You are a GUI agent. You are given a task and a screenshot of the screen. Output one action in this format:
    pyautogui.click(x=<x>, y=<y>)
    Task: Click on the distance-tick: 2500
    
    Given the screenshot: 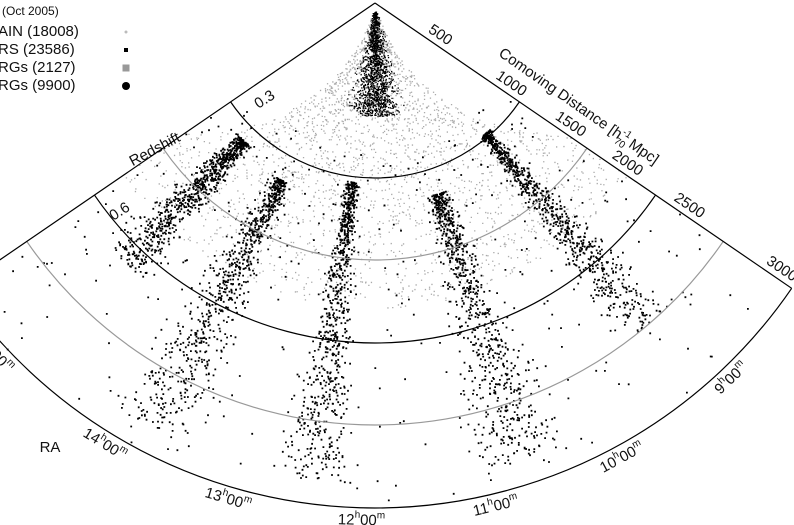 What is the action you would take?
    pyautogui.click(x=689, y=205)
    